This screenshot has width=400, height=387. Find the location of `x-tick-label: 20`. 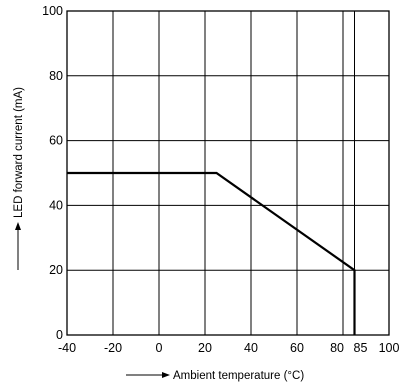

x-tick-label: 20 is located at coordinates (205, 348).